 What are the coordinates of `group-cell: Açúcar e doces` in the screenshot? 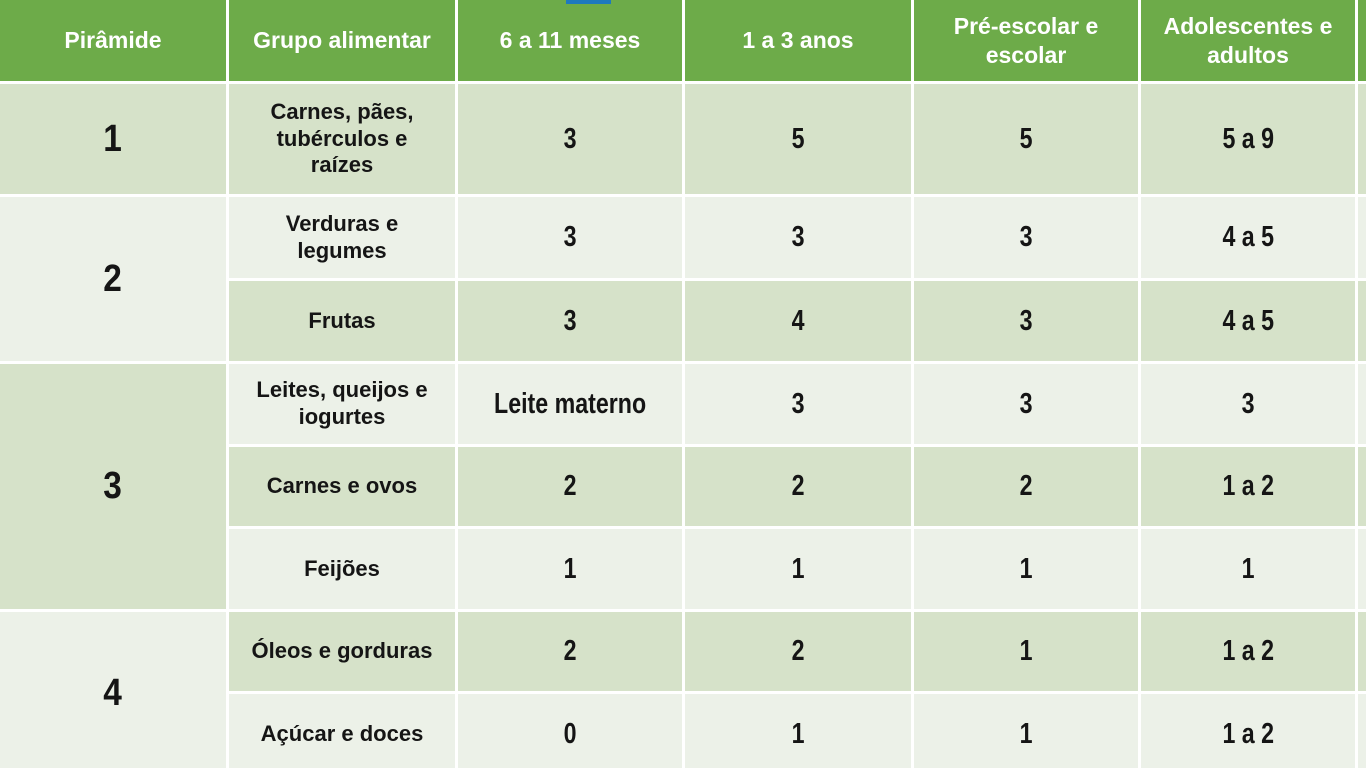 It's located at (342, 731).